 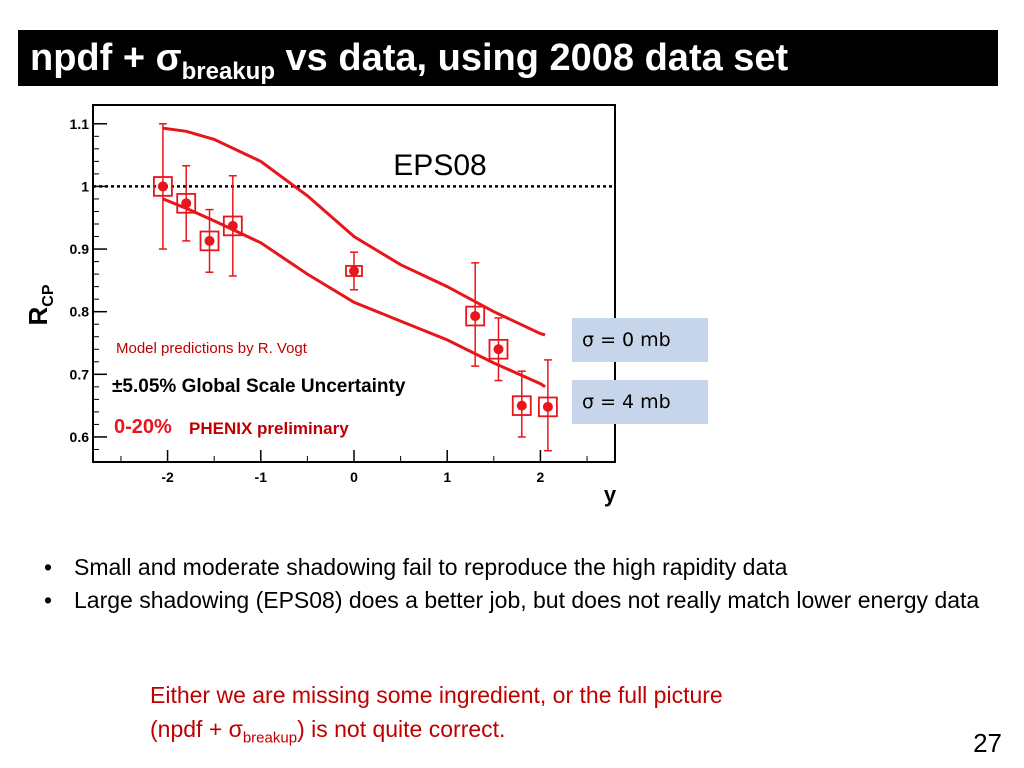 What do you see at coordinates (270, 738) in the screenshot?
I see `conclusion-subscript: breakup` at bounding box center [270, 738].